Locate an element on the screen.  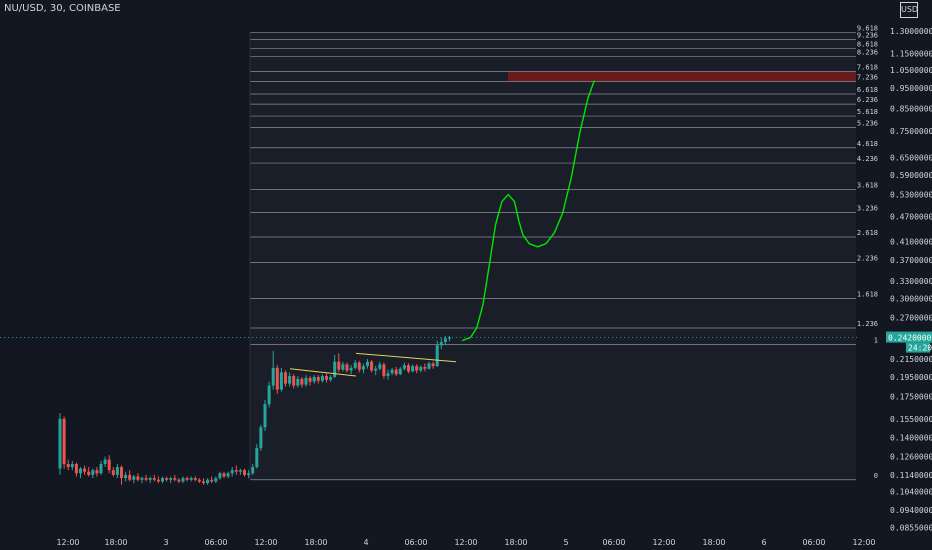
fib-level-label: 5.618 is located at coordinates (867, 112).